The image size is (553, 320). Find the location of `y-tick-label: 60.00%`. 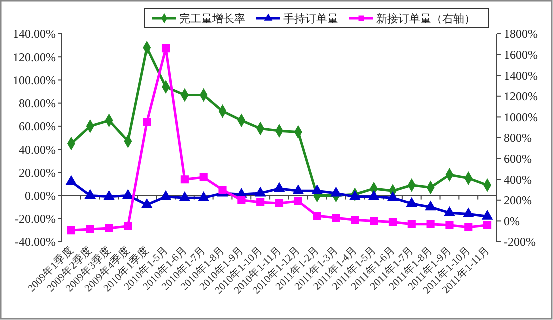

y-tick-label: 60.00% is located at coordinates (37, 127).